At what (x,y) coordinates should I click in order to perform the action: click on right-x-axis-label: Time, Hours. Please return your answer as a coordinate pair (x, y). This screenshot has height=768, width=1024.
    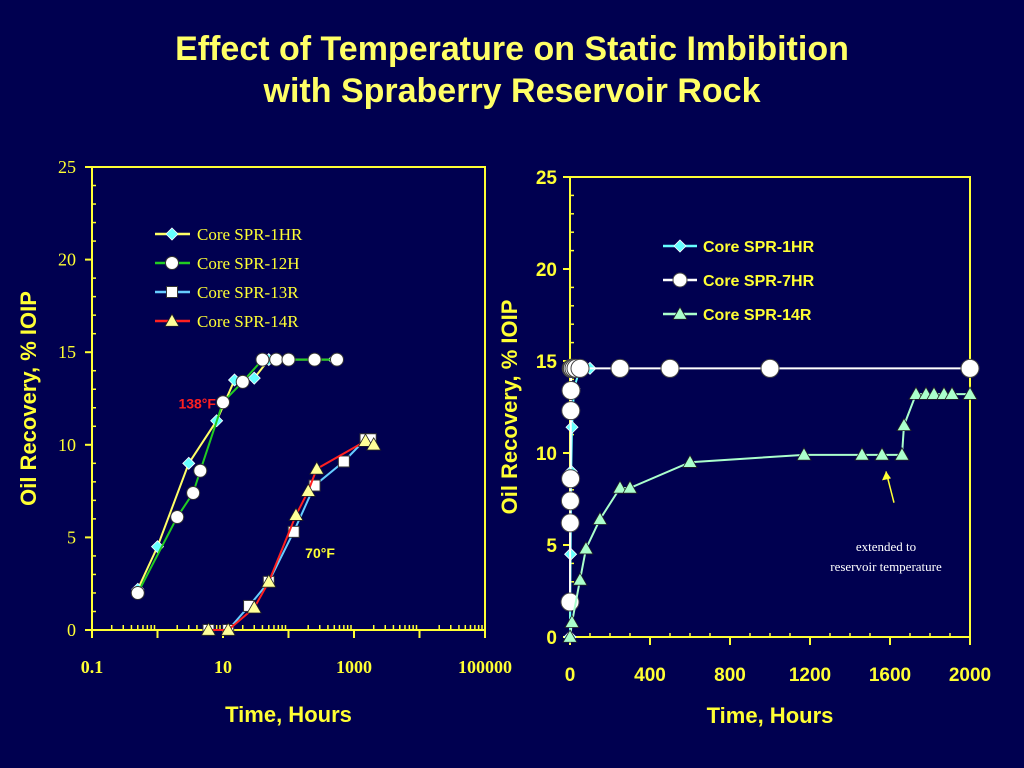
    Looking at the image, I should click on (770, 715).